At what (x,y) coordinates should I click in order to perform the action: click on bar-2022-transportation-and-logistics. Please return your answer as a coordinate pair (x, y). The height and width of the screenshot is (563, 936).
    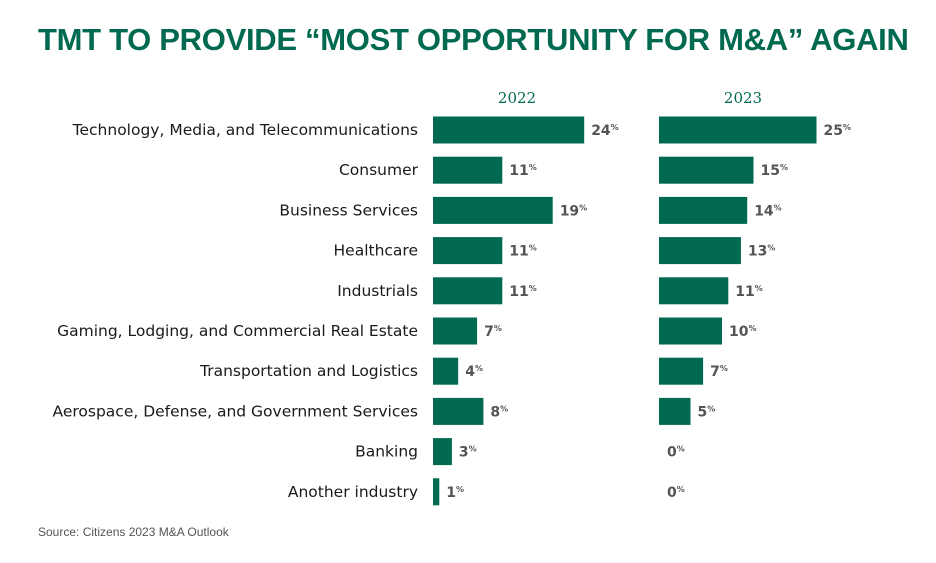
    Looking at the image, I should click on (446, 371).